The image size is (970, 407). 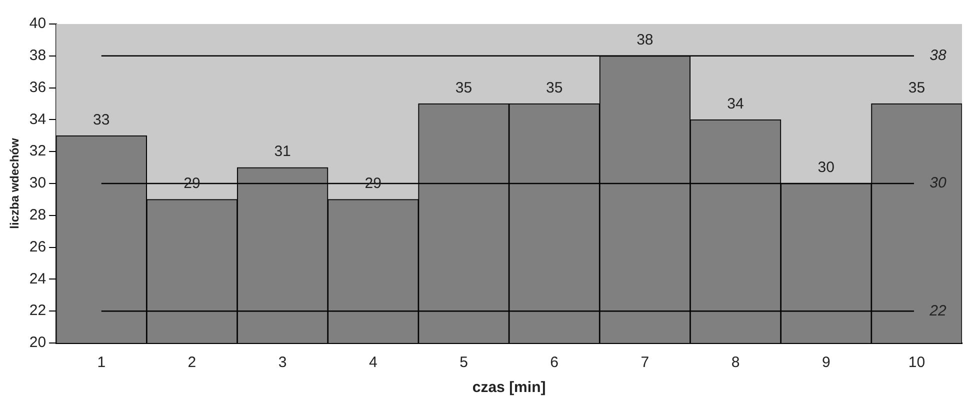 What do you see at coordinates (938, 183) in the screenshot?
I see `ref-line-label: 30` at bounding box center [938, 183].